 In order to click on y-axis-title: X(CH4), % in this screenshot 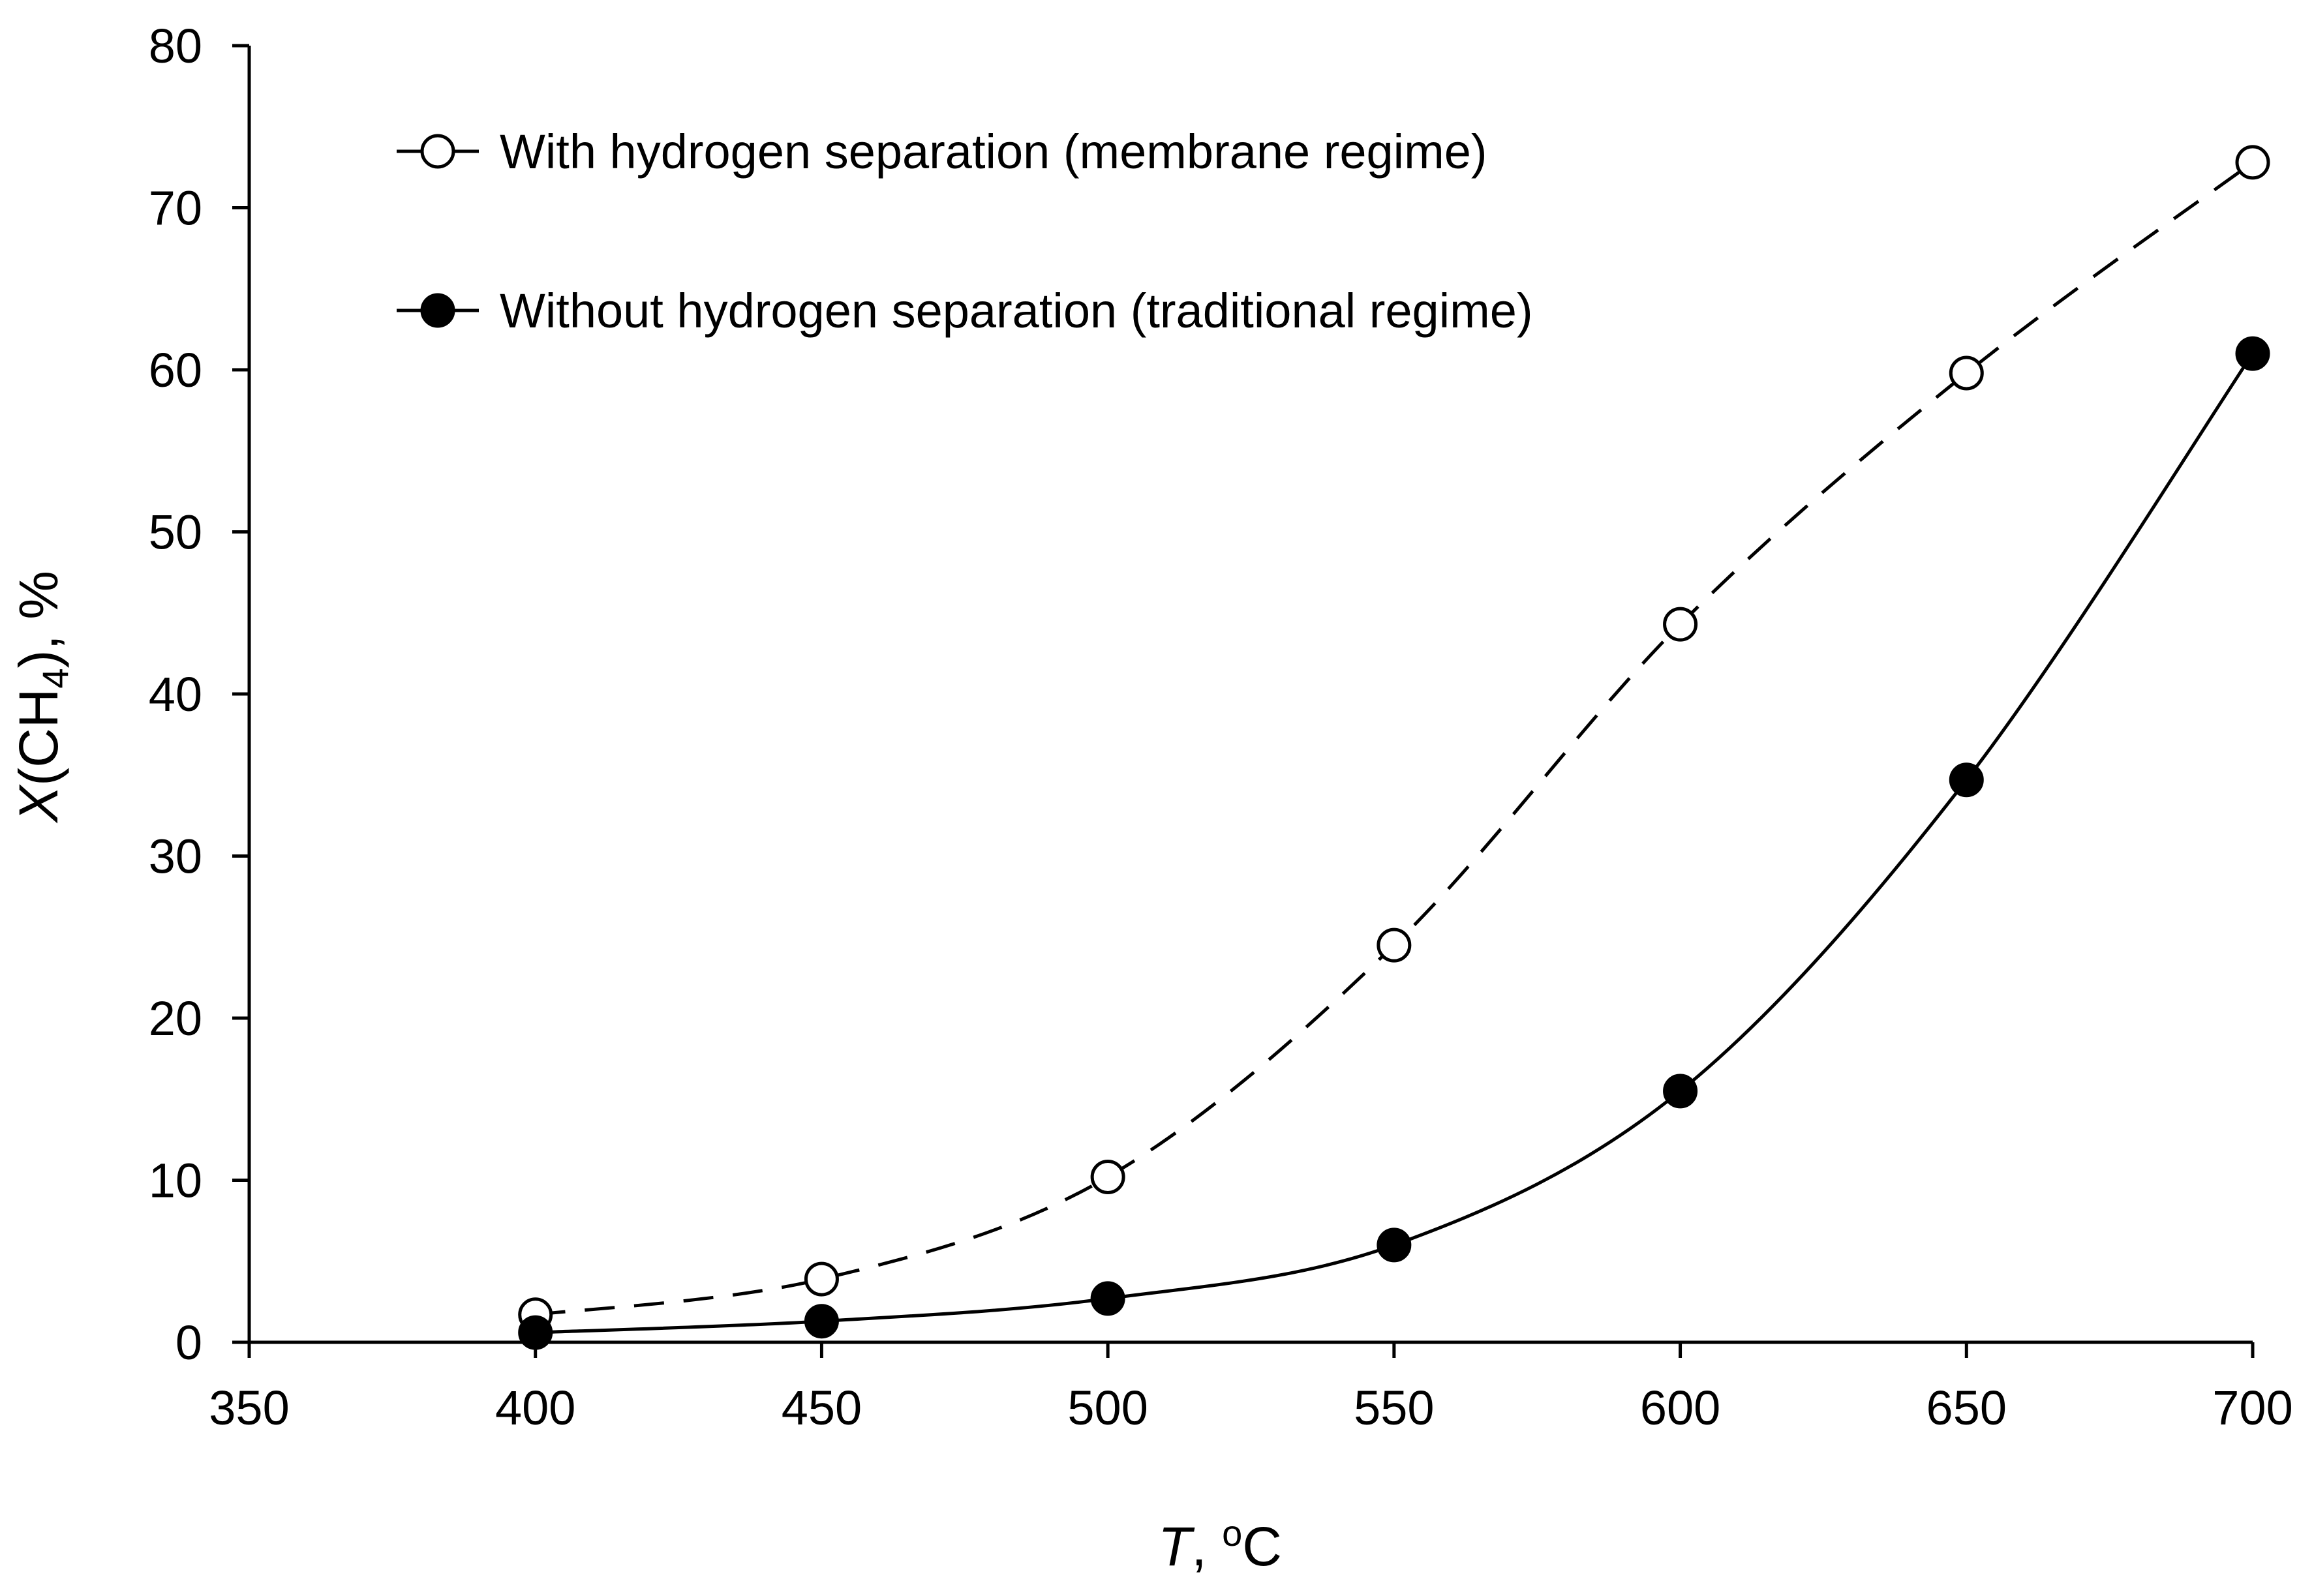, I will do `click(42, 697)`.